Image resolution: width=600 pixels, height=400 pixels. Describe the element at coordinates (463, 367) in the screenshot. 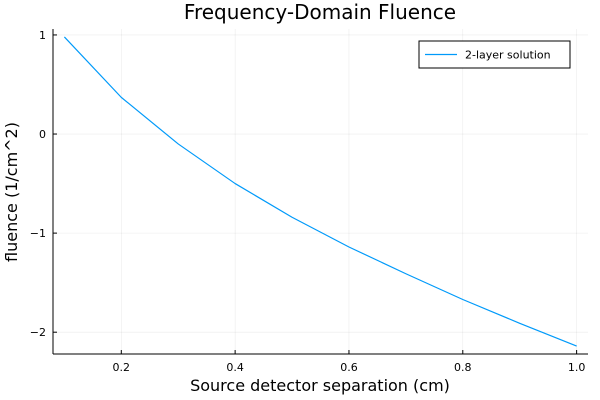

I see `x-tick-label-3: 0.8` at that location.